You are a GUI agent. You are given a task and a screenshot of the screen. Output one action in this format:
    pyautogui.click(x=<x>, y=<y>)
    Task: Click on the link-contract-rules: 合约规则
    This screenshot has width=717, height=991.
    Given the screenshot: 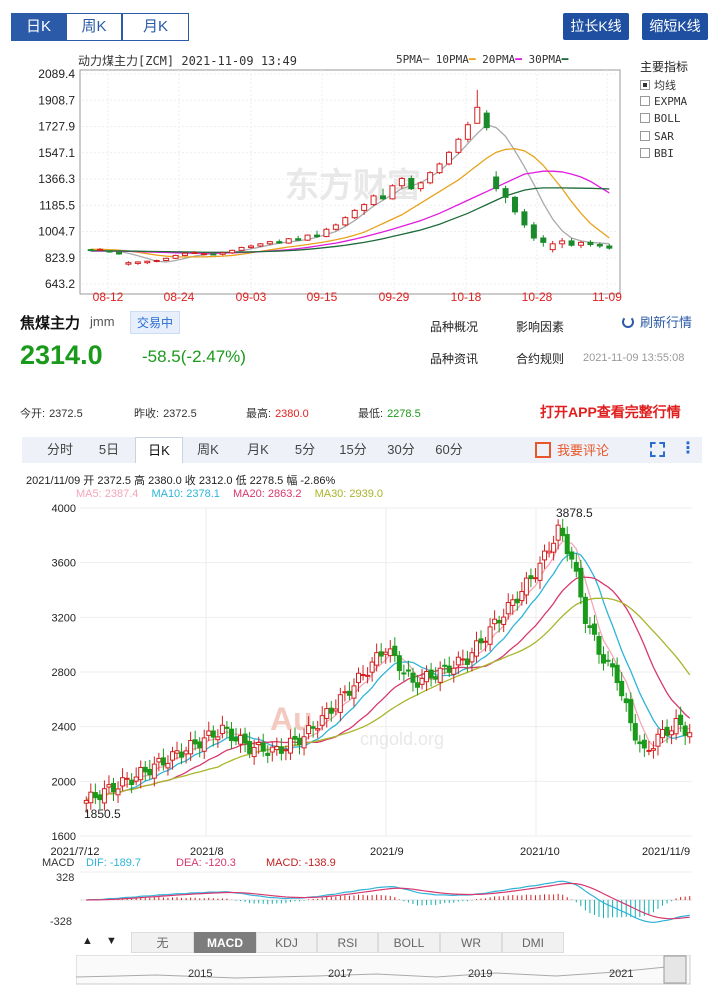 What is the action you would take?
    pyautogui.click(x=540, y=359)
    